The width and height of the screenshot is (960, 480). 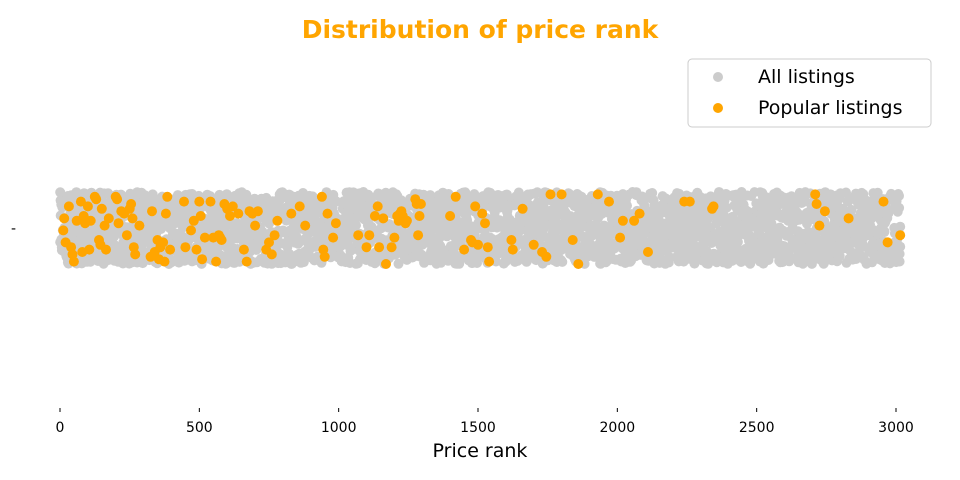 What do you see at coordinates (199, 428) in the screenshot?
I see `x-tick-label: 500` at bounding box center [199, 428].